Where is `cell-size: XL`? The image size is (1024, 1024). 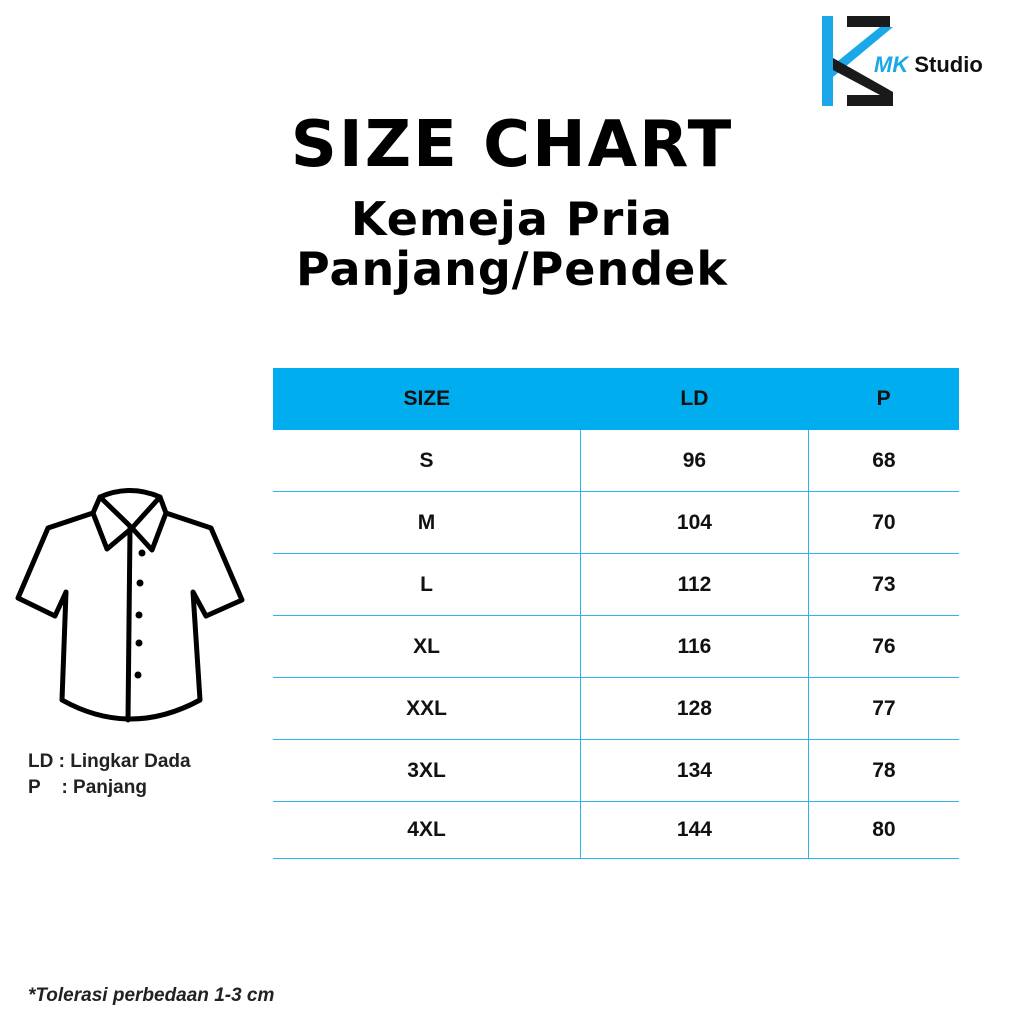
cell-size: XL is located at coordinates (427, 646).